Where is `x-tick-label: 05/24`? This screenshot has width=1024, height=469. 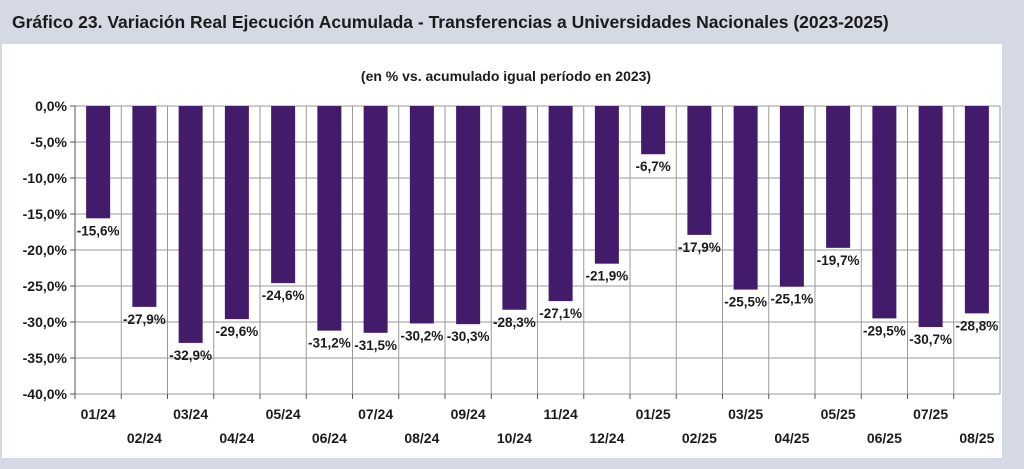
x-tick-label: 05/24 is located at coordinates (283, 414).